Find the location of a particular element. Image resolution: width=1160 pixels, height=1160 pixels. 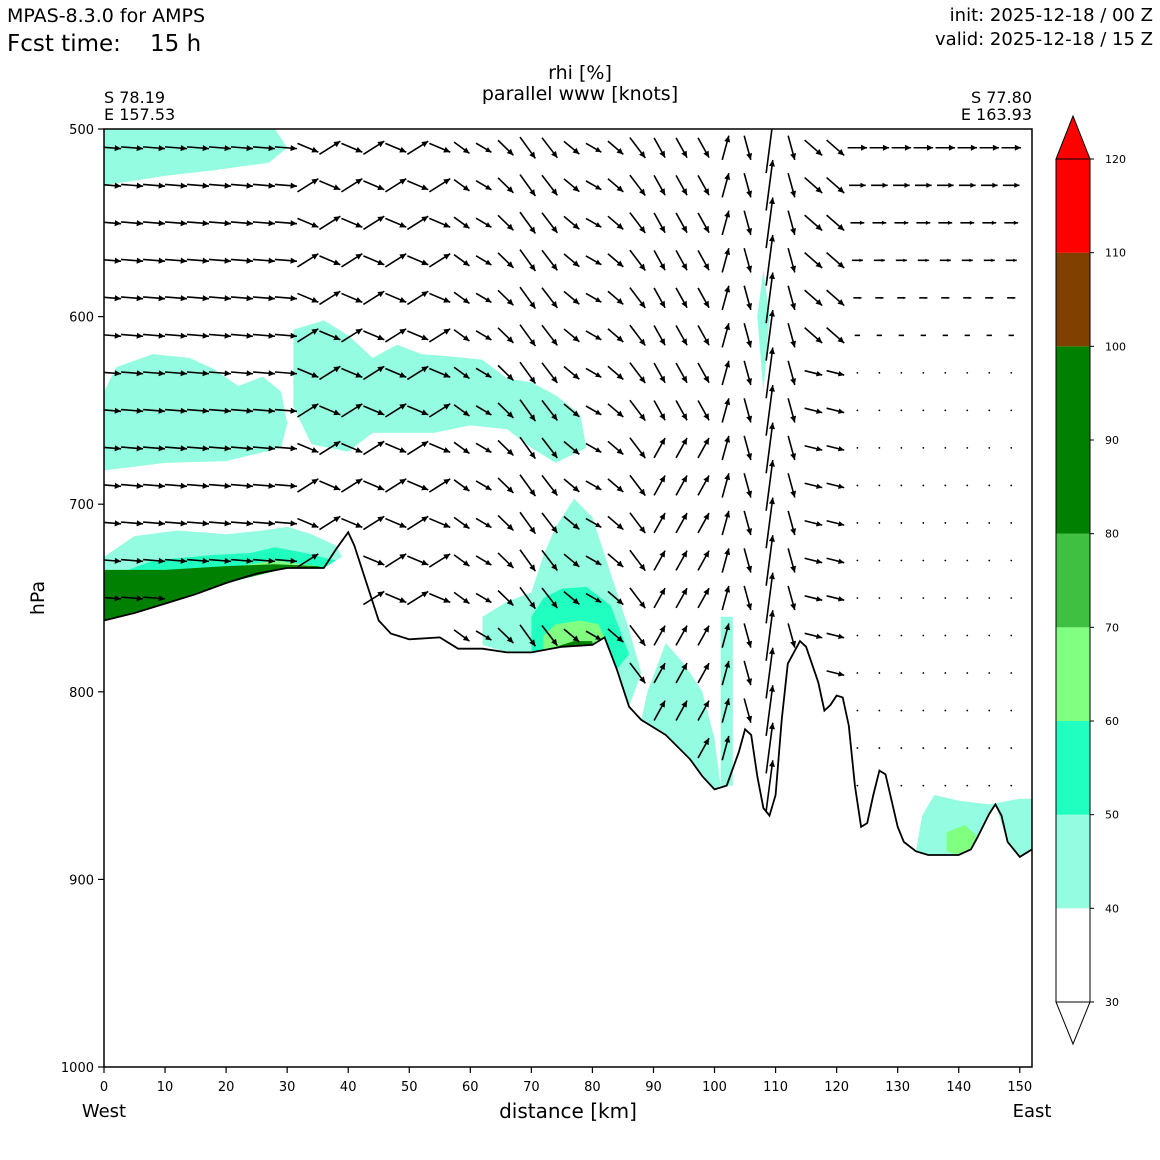

colorbar-over-arrow is located at coordinates (1073, 137).